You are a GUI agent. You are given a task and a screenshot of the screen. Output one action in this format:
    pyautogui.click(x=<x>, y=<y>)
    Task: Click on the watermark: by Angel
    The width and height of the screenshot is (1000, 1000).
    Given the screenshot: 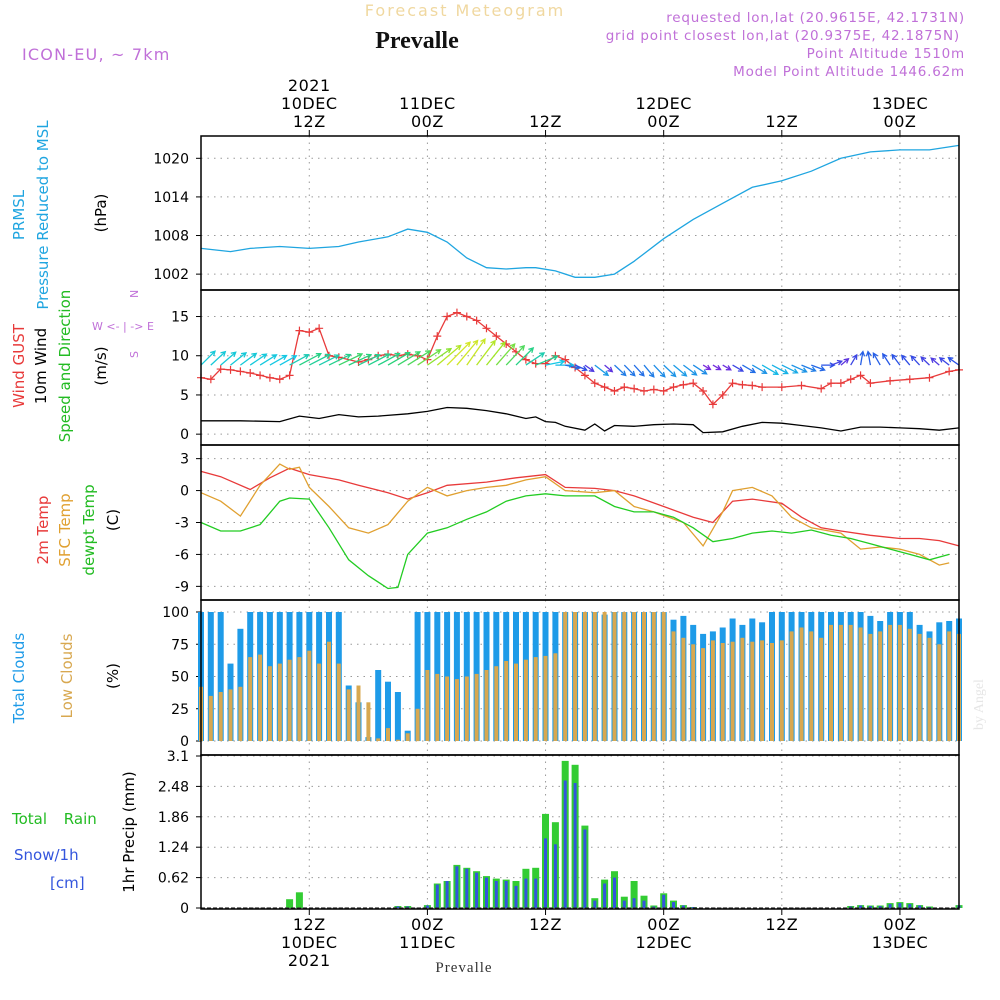 What is the action you would take?
    pyautogui.click(x=979, y=704)
    